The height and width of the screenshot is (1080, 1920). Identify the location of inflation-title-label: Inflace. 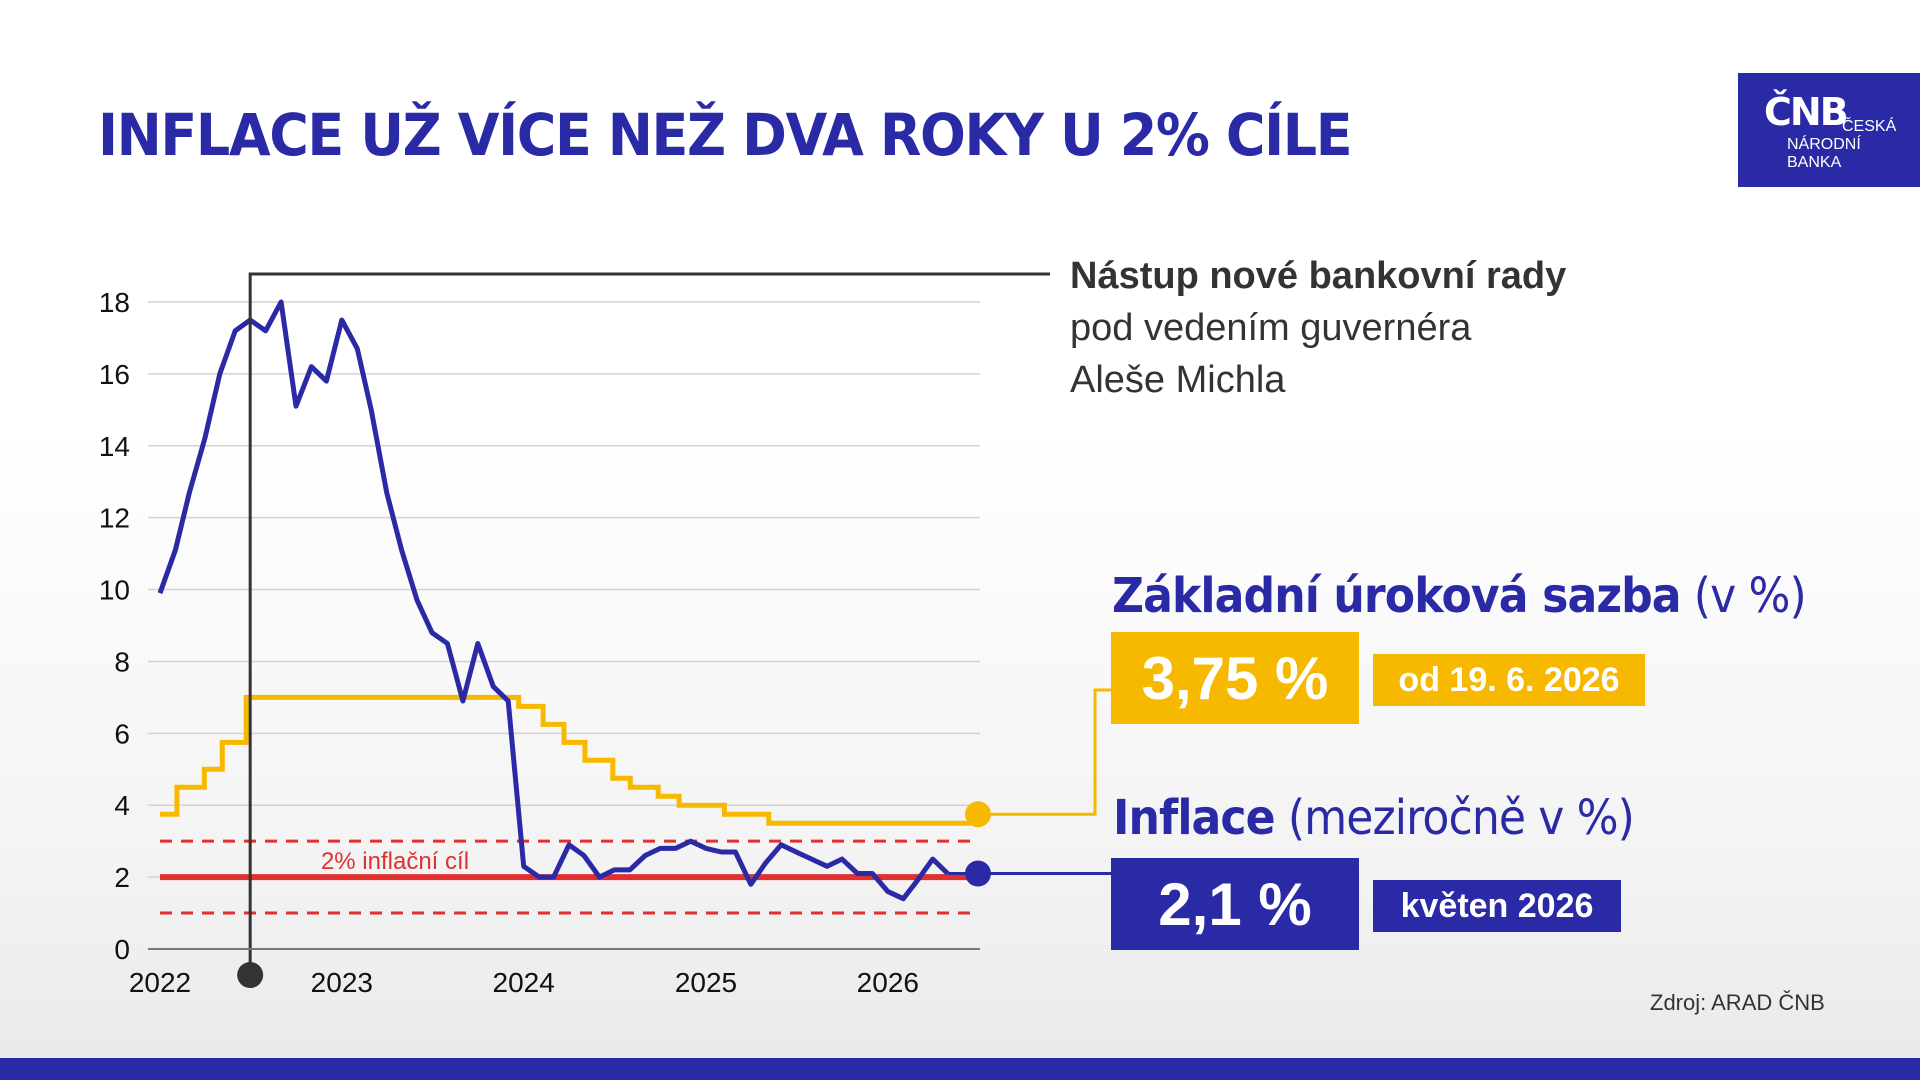
(1194, 818).